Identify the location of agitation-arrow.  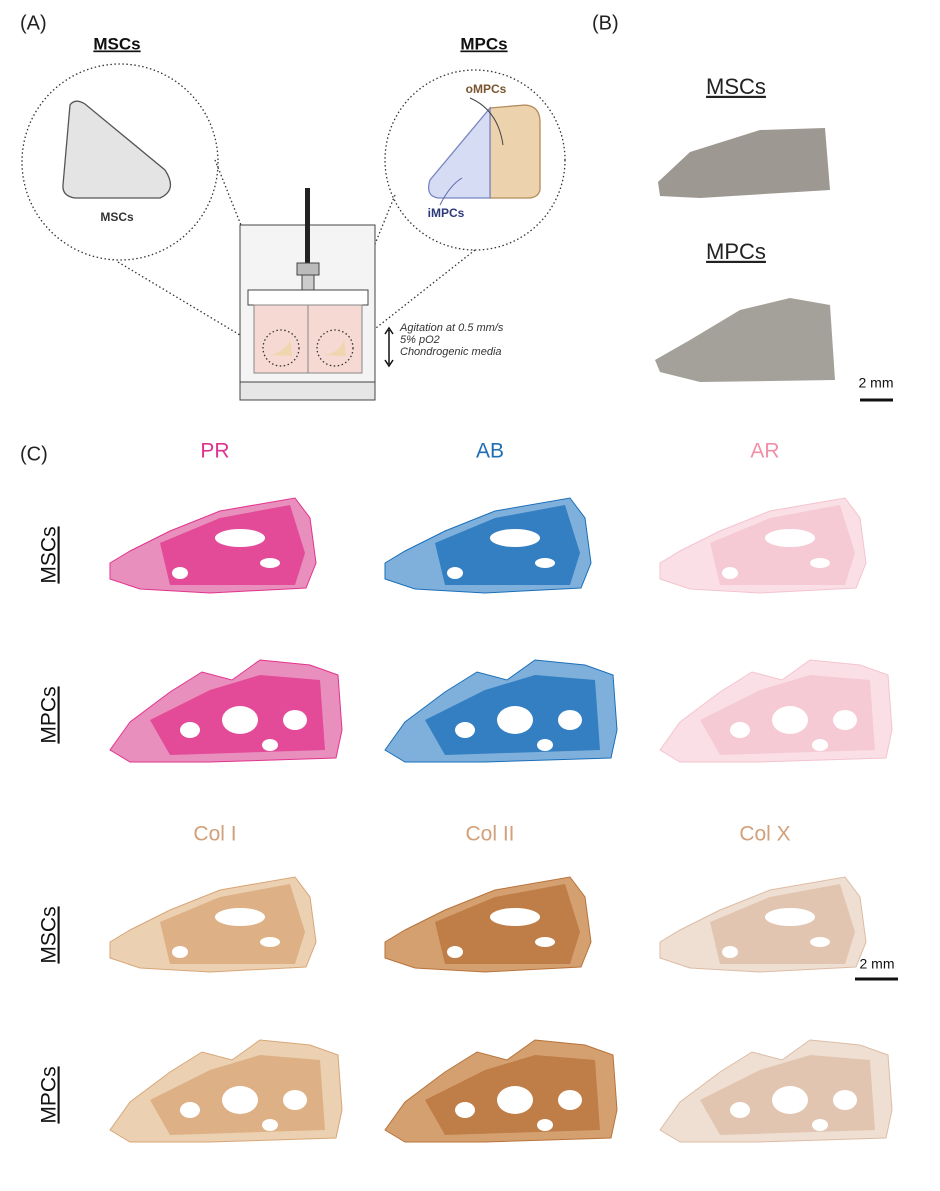
(389, 347).